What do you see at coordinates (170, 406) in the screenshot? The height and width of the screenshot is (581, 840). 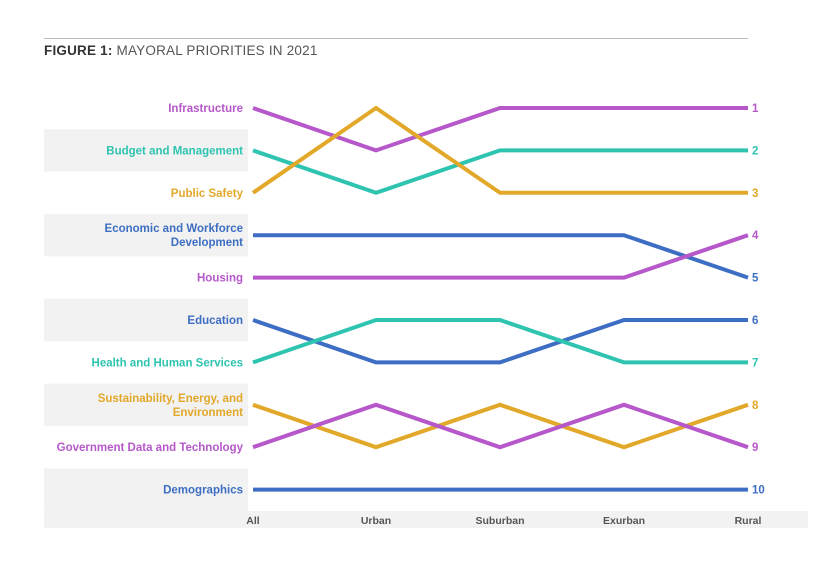 I see `row-label-8: Sustainability, Energy, and Environment` at bounding box center [170, 406].